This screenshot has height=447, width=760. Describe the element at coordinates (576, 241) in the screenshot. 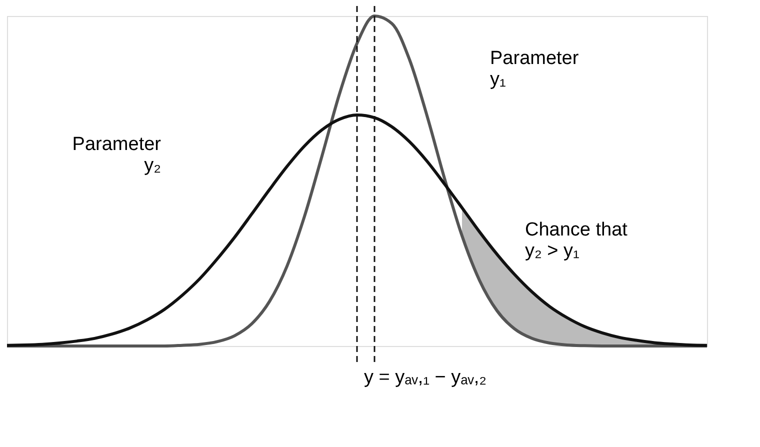

I see `annotation: Chance that y₂ > y₁` at that location.